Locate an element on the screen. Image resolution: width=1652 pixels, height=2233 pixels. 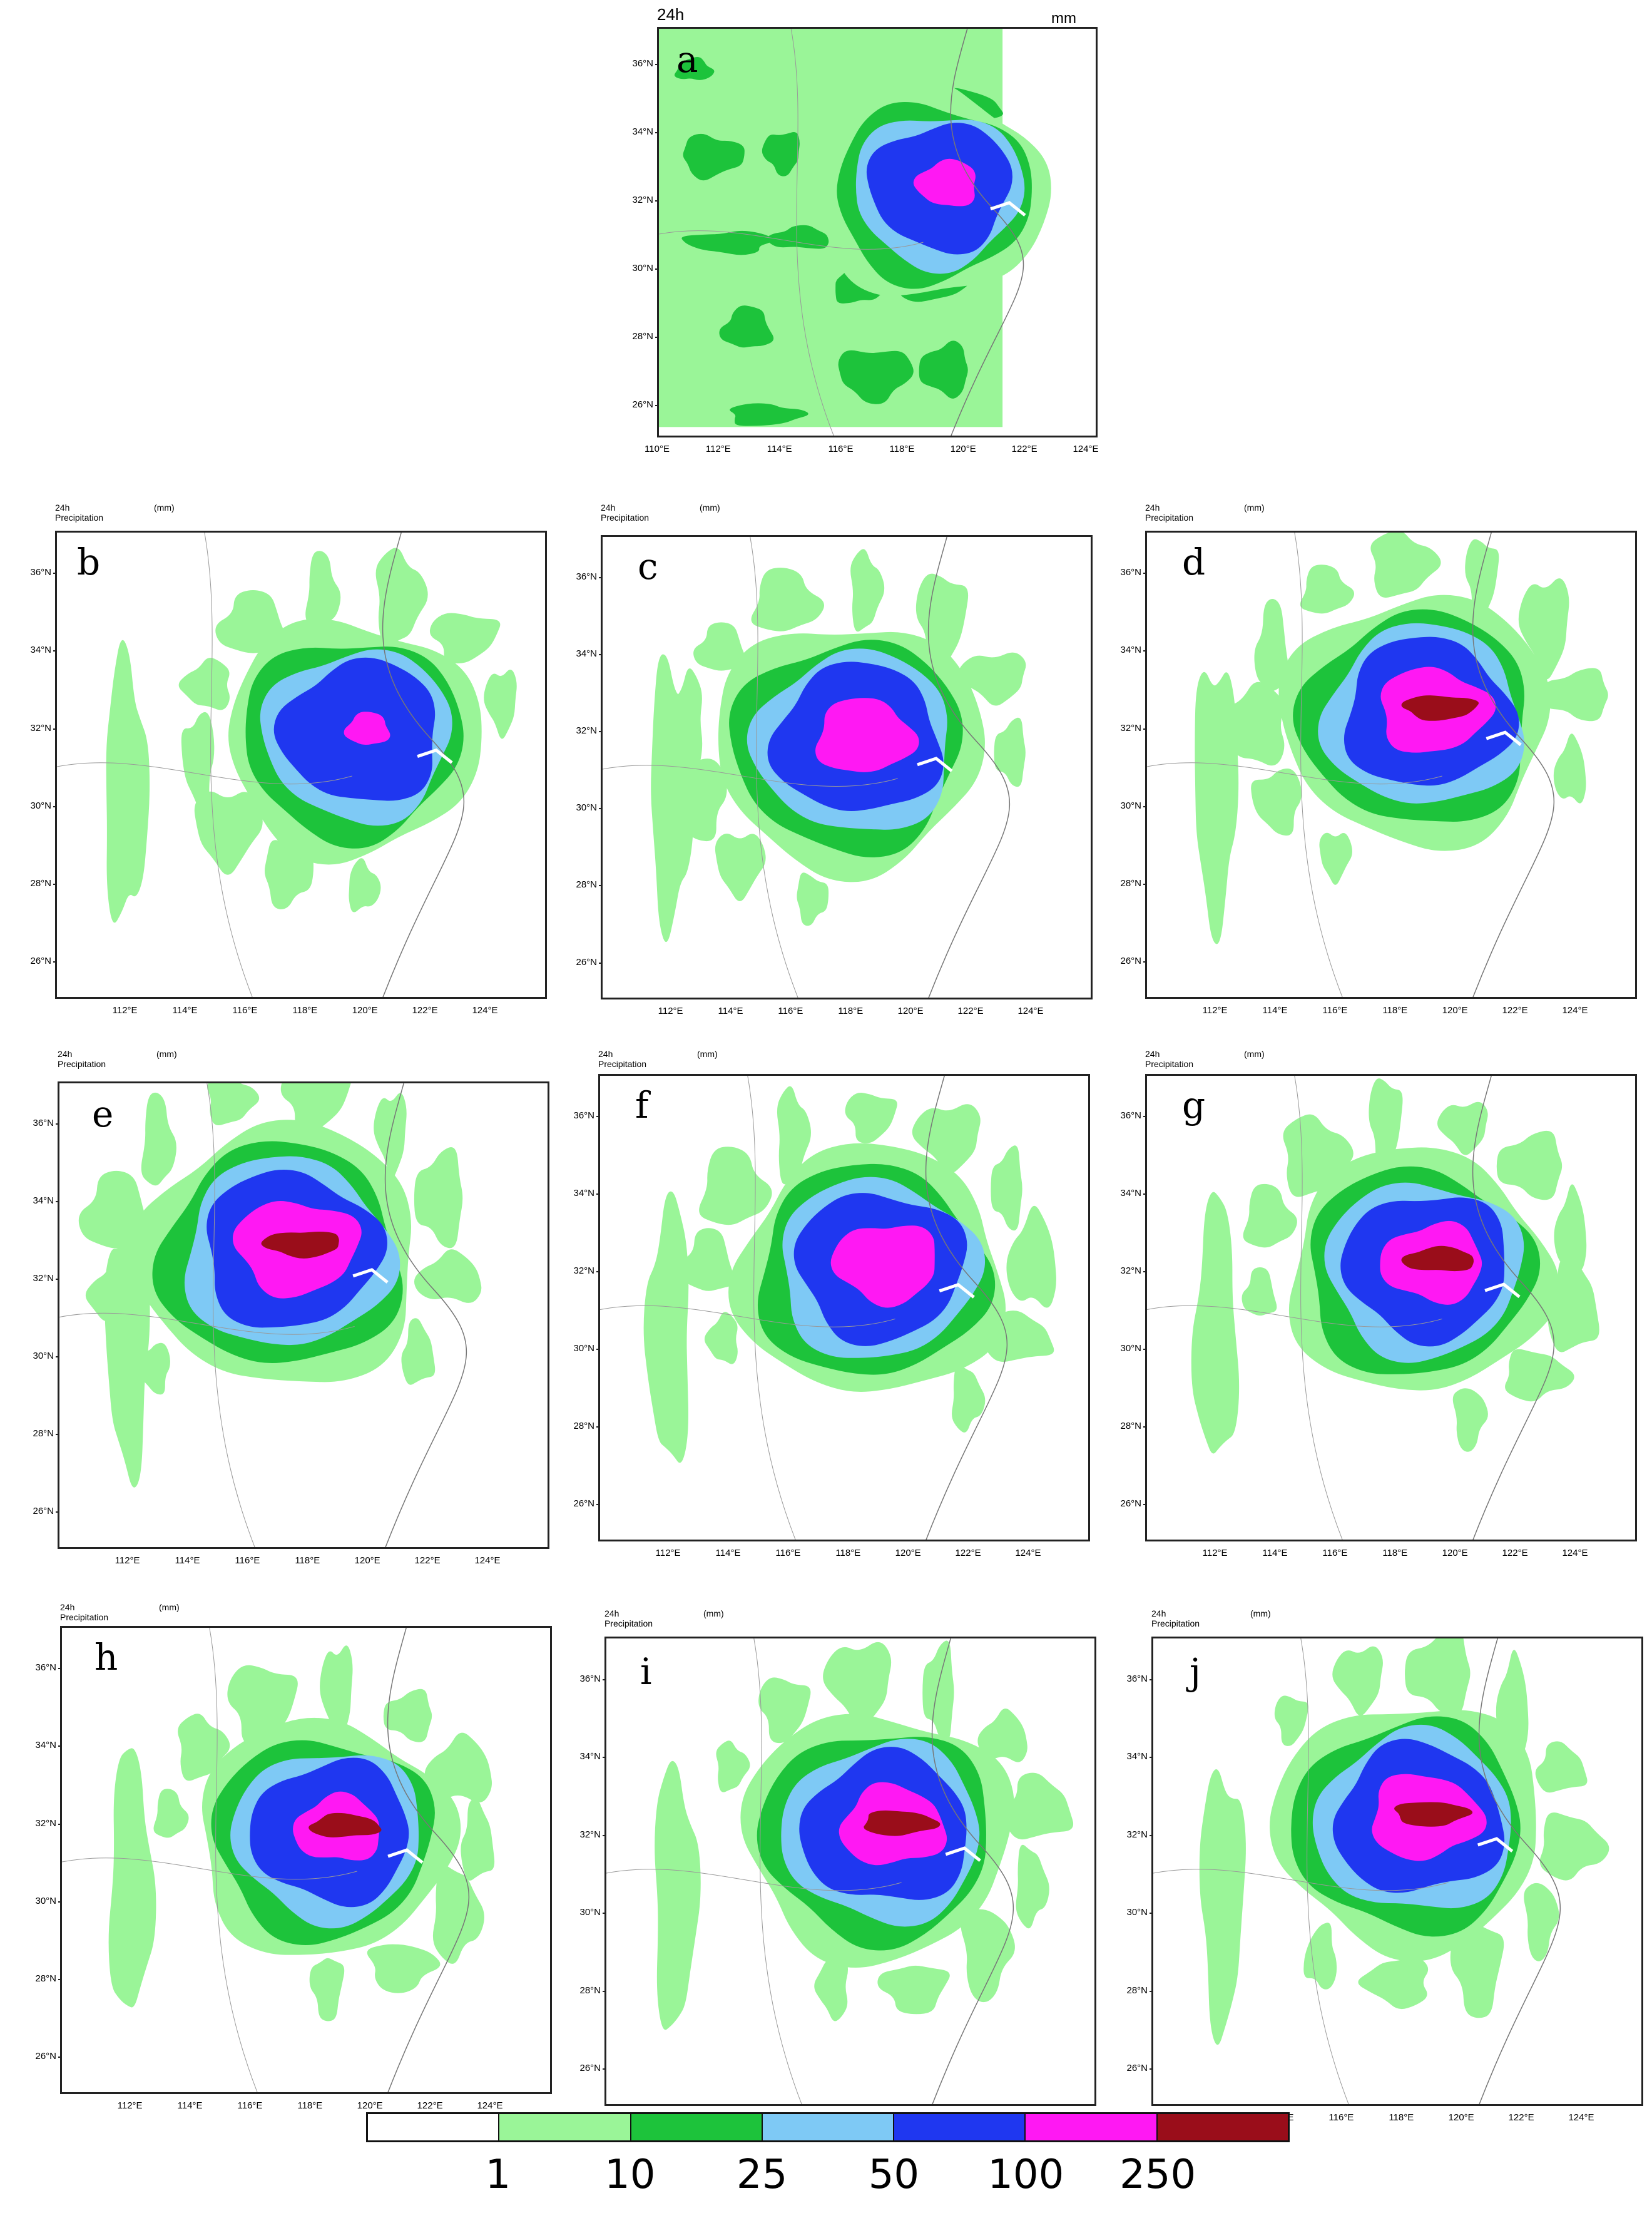
panel-letter: j is located at coordinates (1195, 1671).